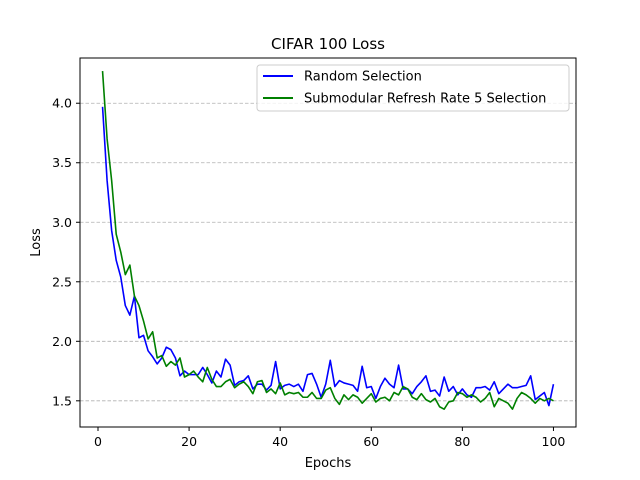  I want to click on y-axis-title: Loss, so click(36, 242).